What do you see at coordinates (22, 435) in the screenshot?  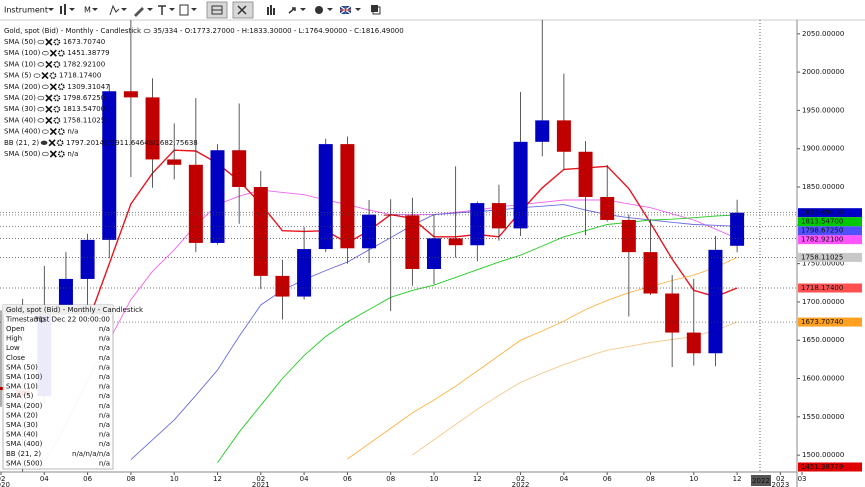 I see `info-label: SMA (40)` at bounding box center [22, 435].